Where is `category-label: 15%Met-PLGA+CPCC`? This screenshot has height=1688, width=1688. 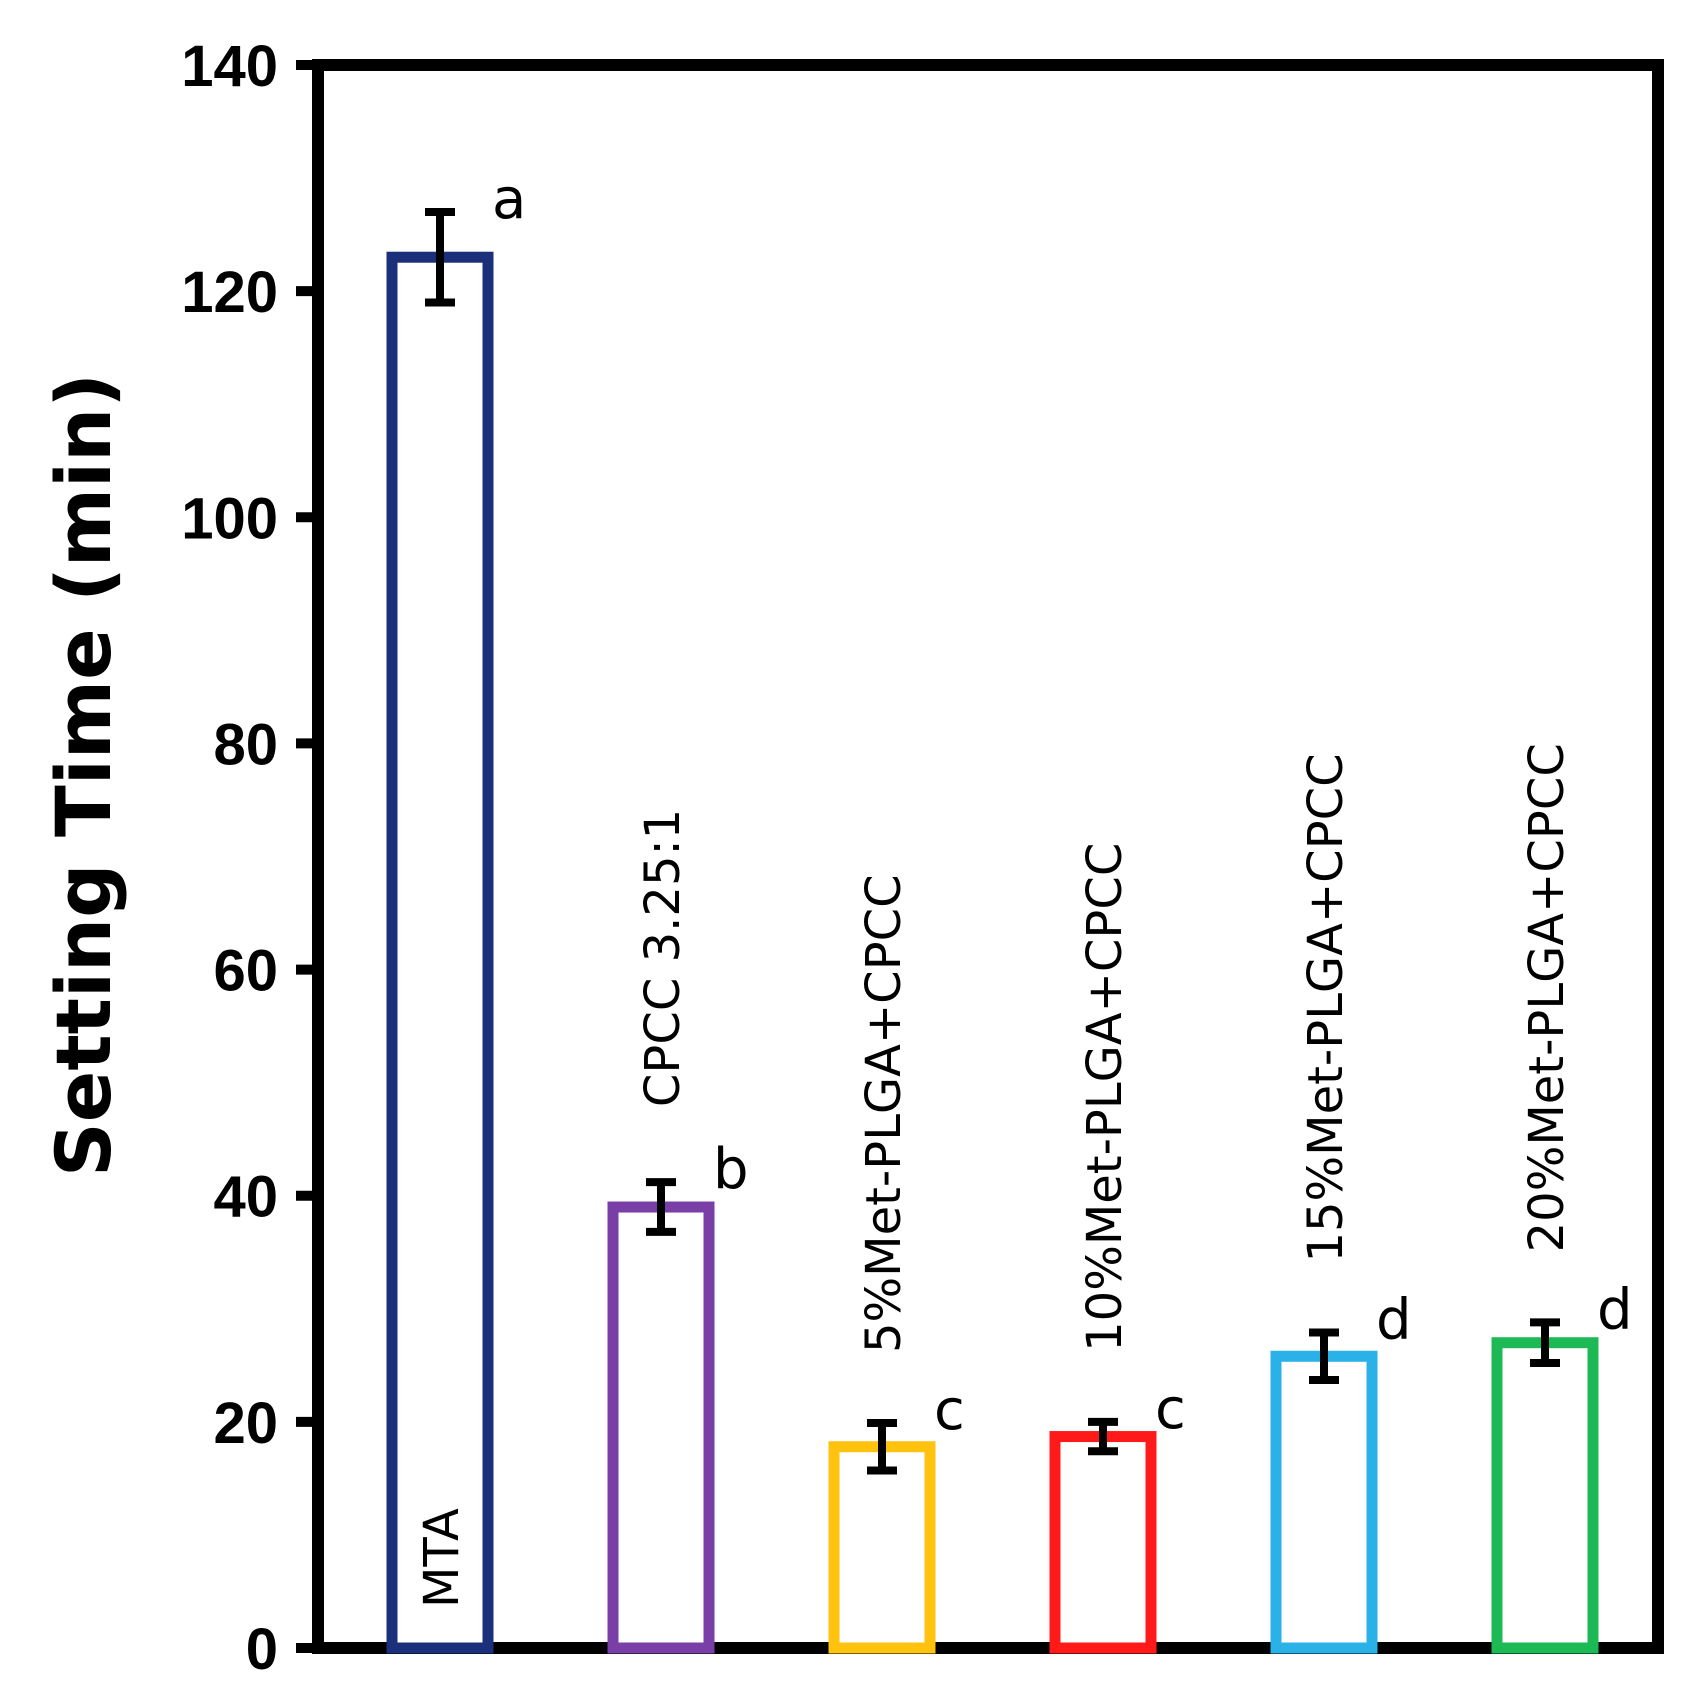 category-label: 15%Met-PLGA+CPCC is located at coordinates (1326, 1007).